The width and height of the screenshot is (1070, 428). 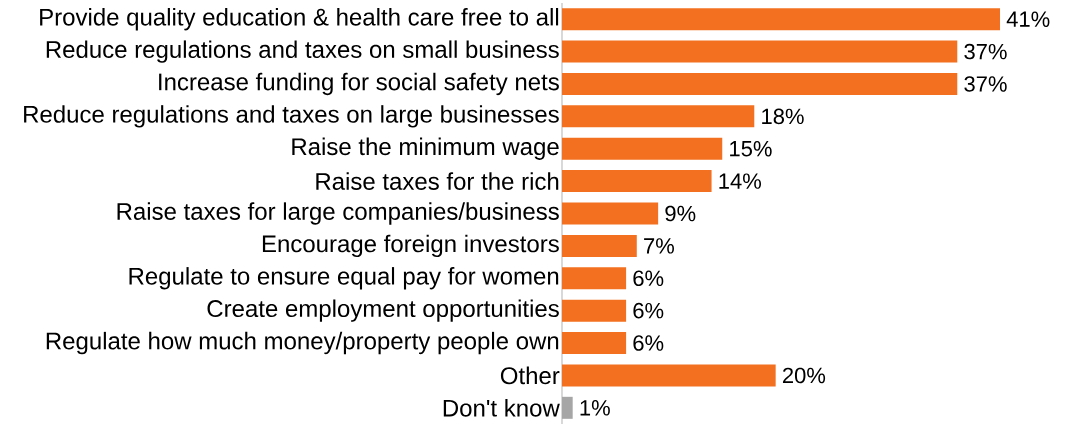 I want to click on y-tick-label: Create employment opportunities, so click(x=383, y=310).